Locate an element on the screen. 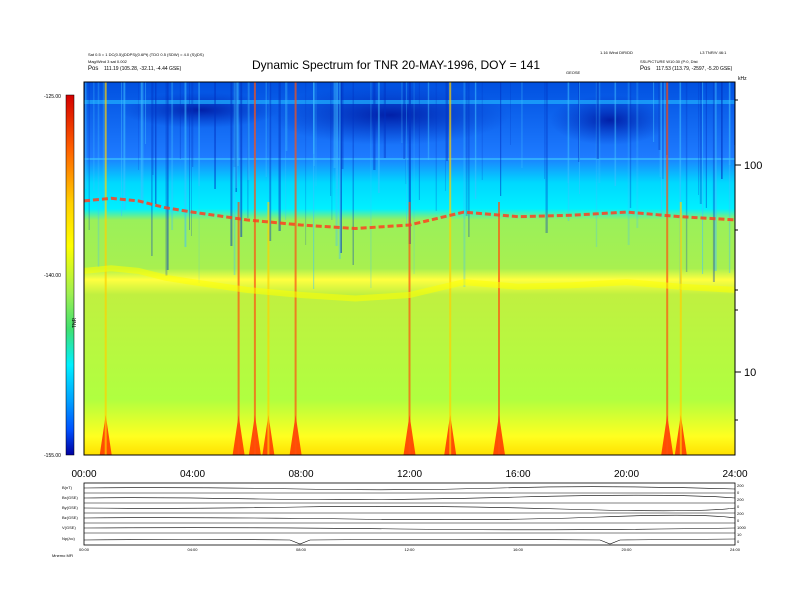  panel-label: B(nT) is located at coordinates (67, 487).